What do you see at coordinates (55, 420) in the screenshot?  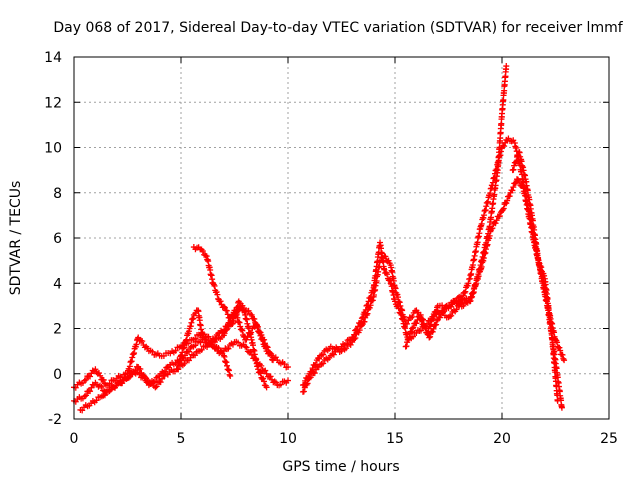 I see `y-tick-label: -2` at bounding box center [55, 420].